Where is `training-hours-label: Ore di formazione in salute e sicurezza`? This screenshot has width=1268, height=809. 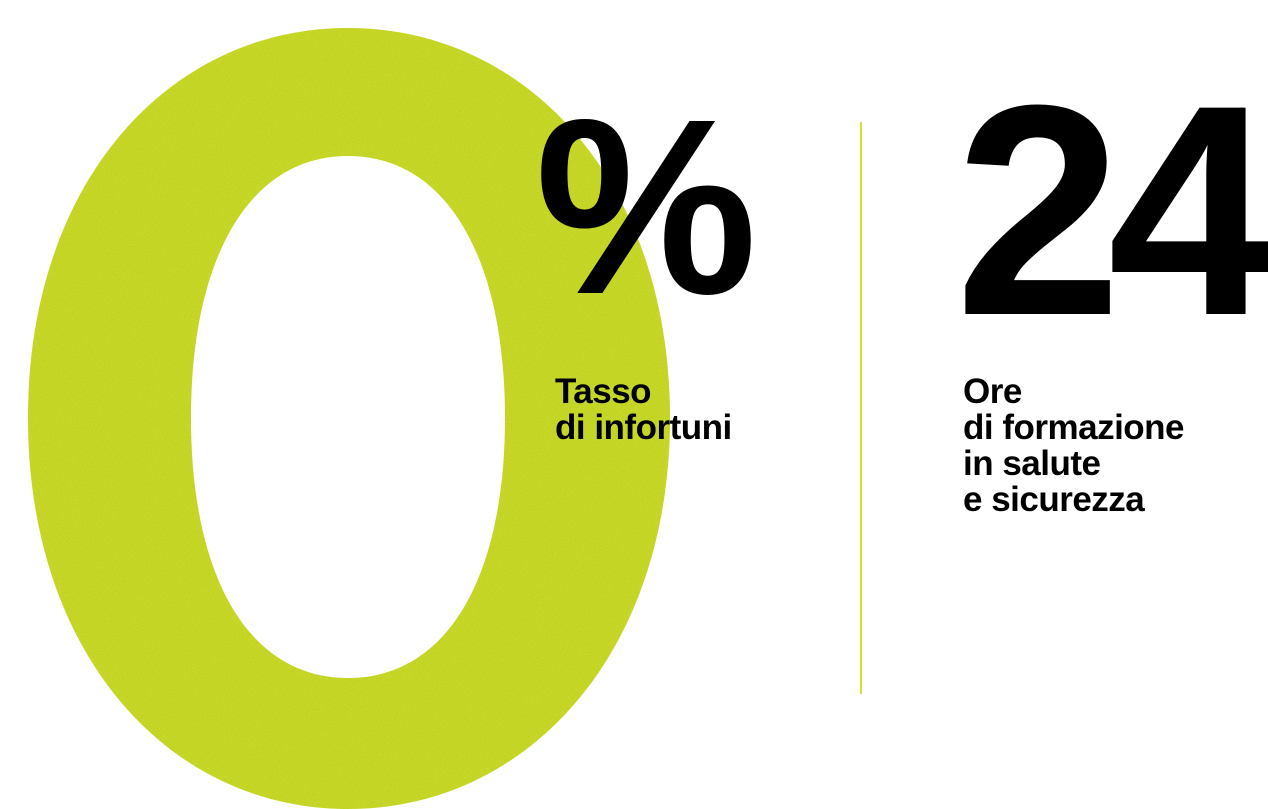
training-hours-label: Ore di formazione in salute e sicurezza is located at coordinates (1074, 445).